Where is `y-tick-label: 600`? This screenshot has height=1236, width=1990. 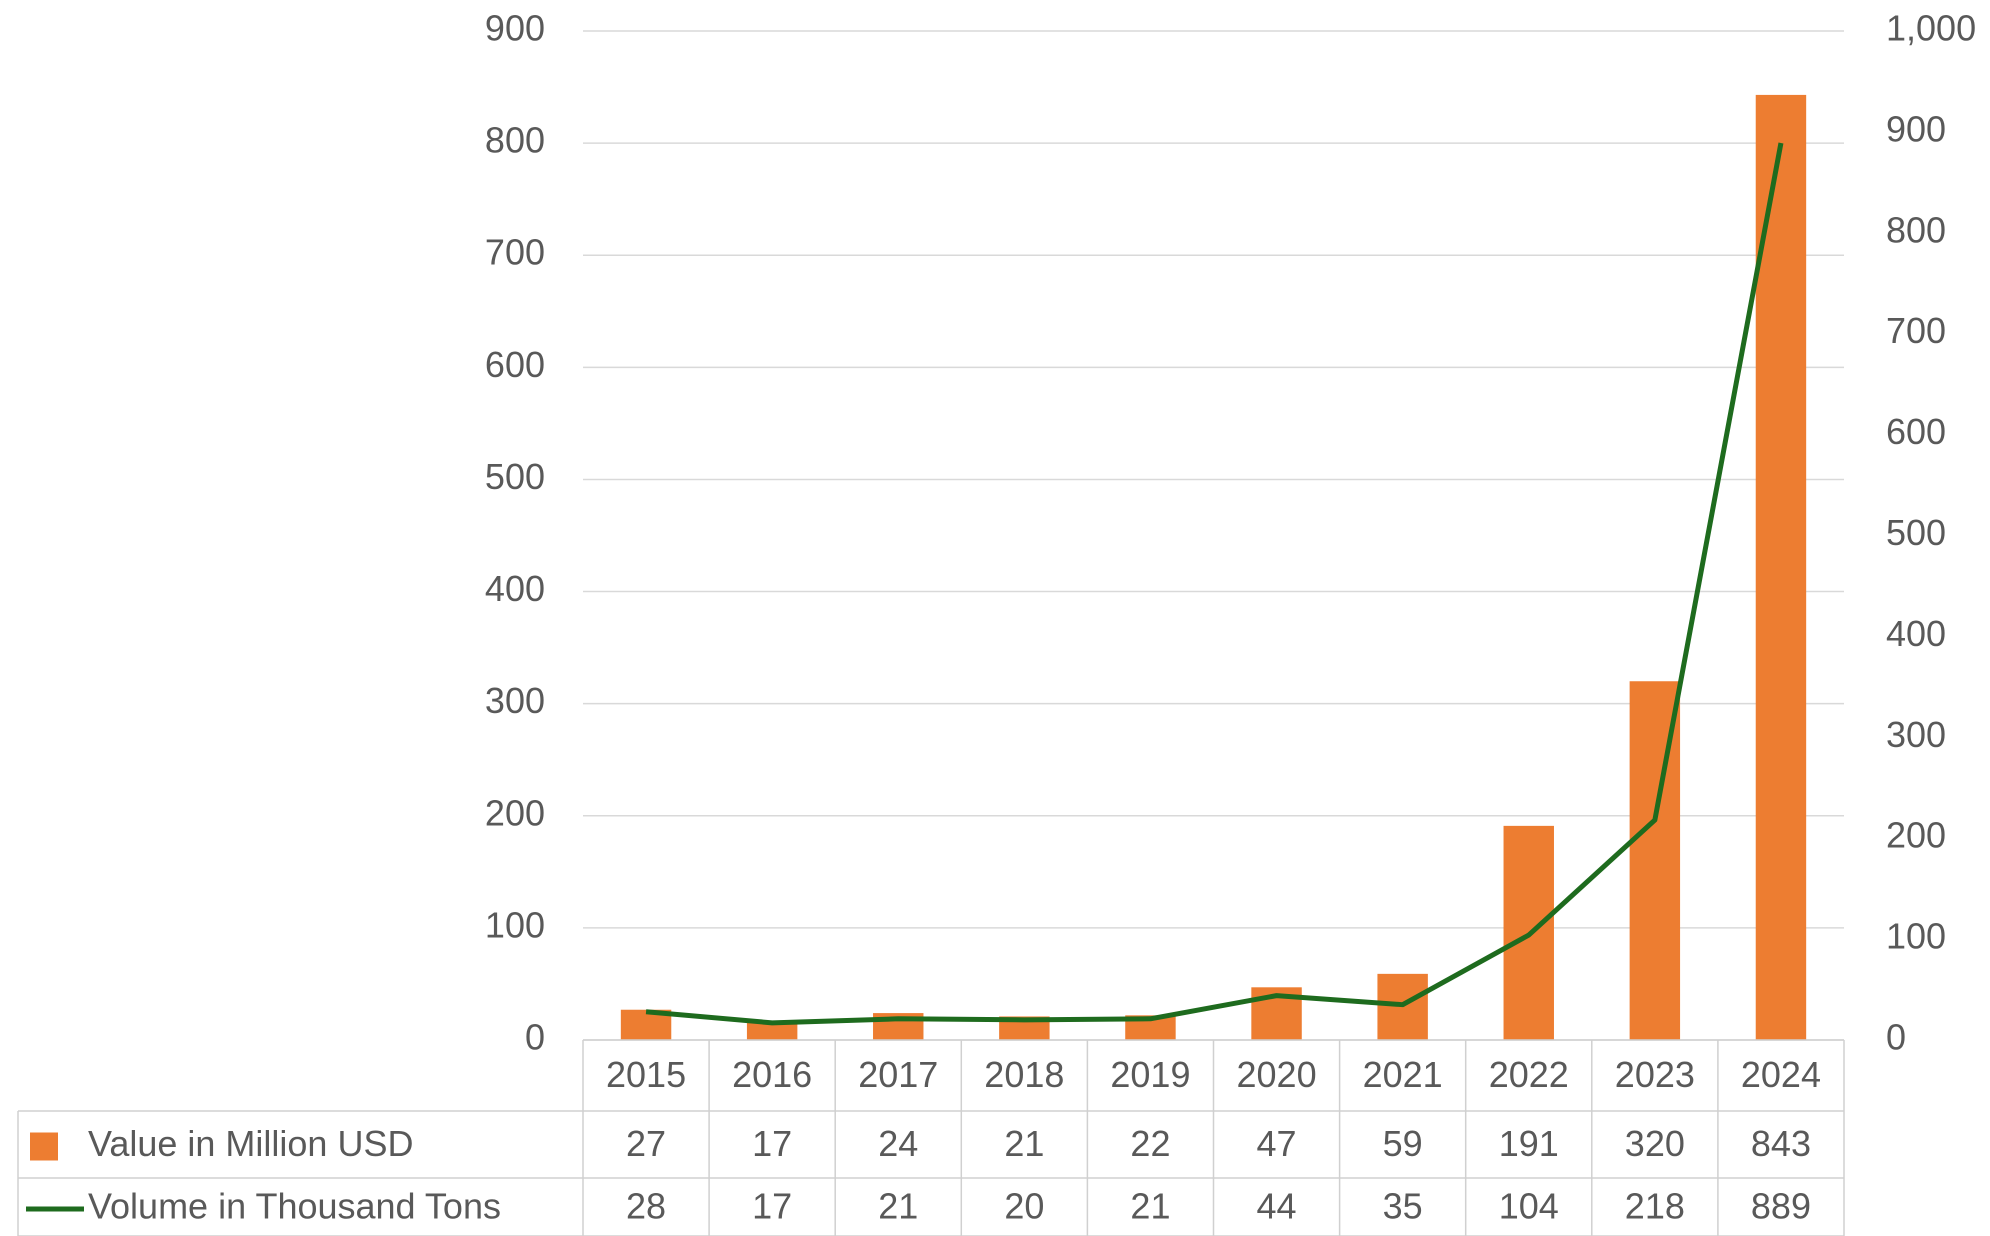
y-tick-label: 600 is located at coordinates (515, 364).